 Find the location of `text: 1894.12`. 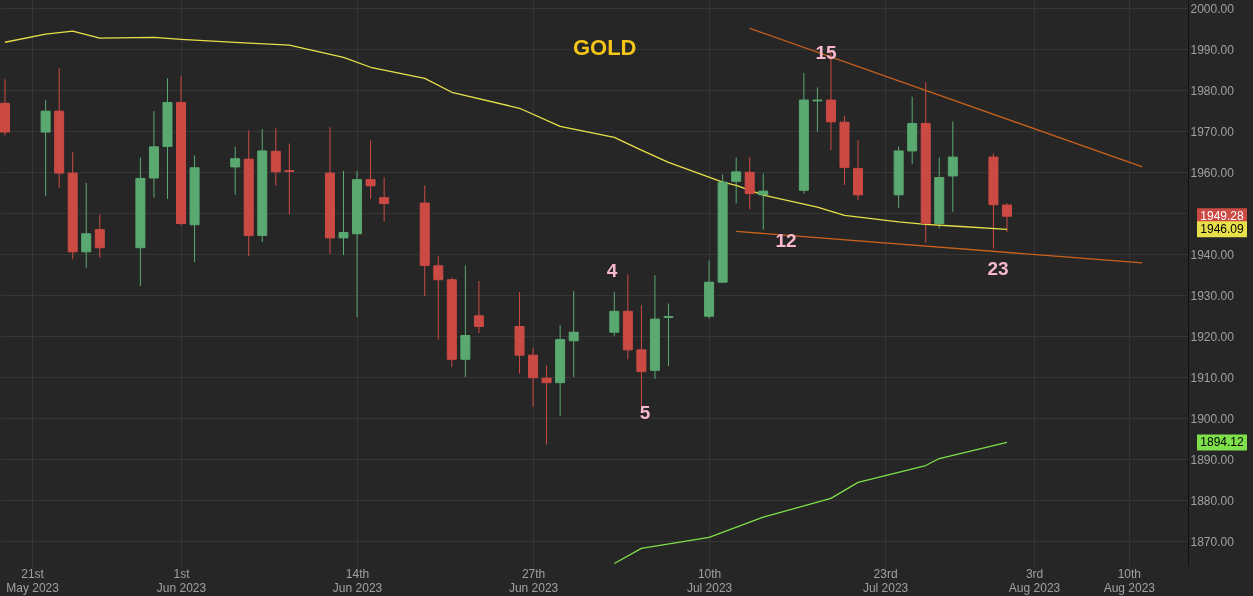

text: 1894.12 is located at coordinates (1222, 442).